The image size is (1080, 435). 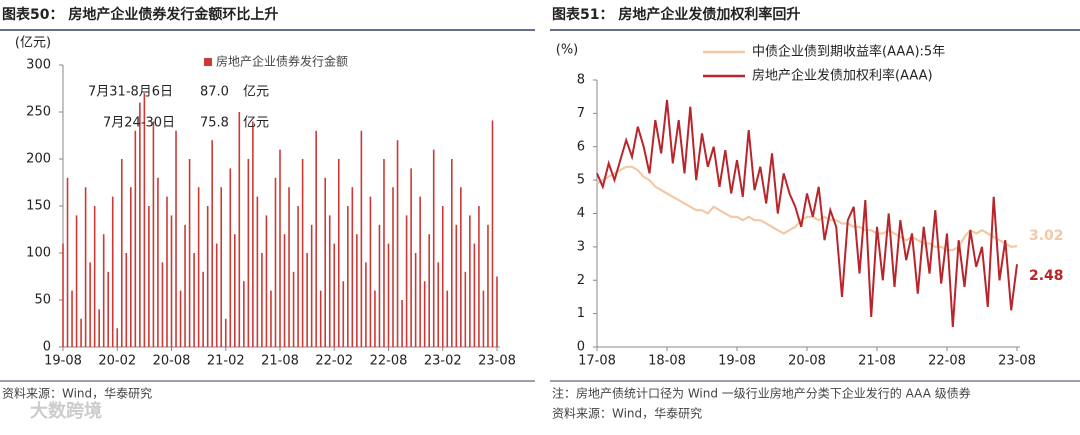 What do you see at coordinates (1046, 236) in the screenshot?
I see `end-label: 3.02` at bounding box center [1046, 236].